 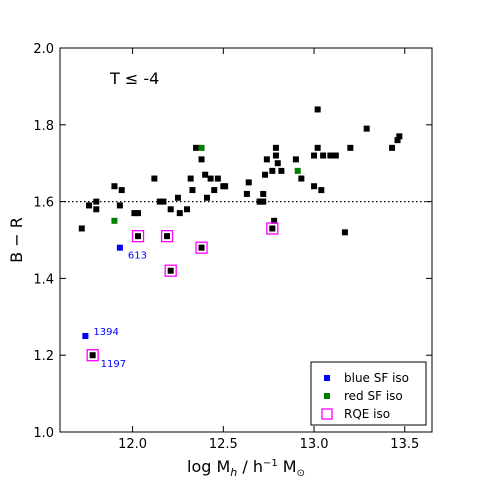 I want to click on x-tick-label: 12.0, so click(x=132, y=444).